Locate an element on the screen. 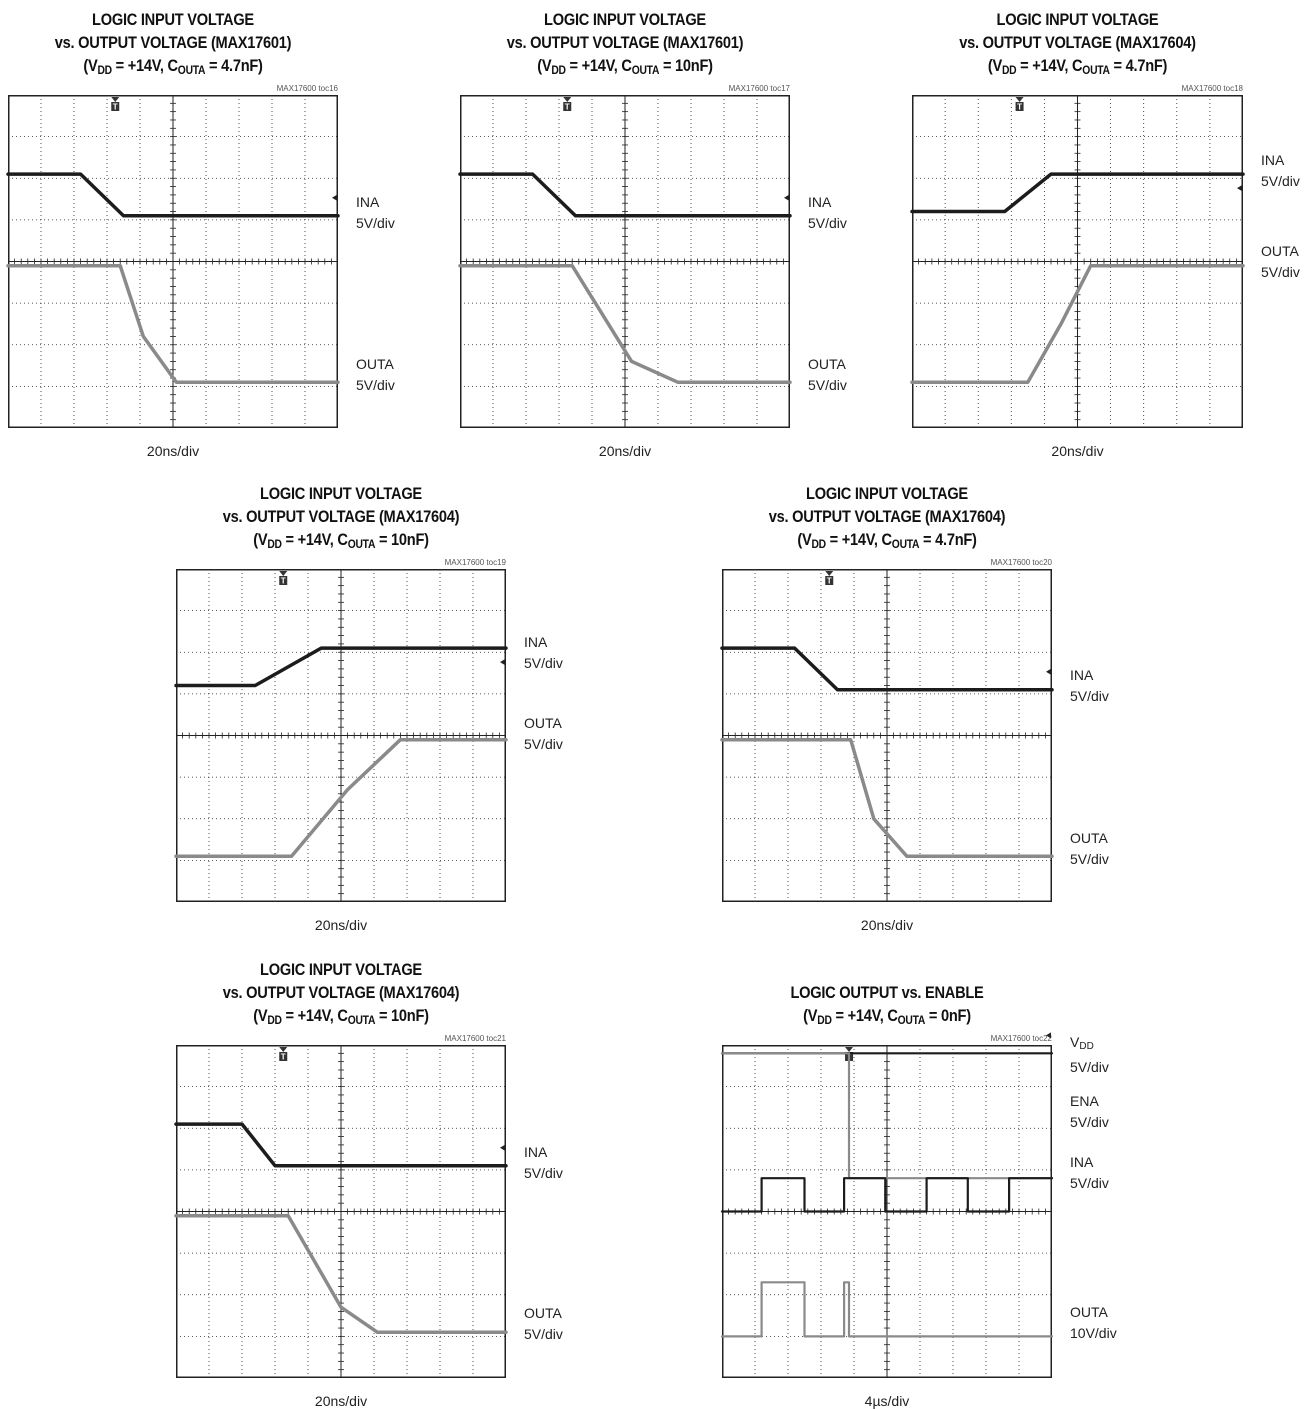 The height and width of the screenshot is (1409, 1315). chart-title-line: (VDD = +14V, COUTA = 10nF) is located at coordinates (341, 1016).